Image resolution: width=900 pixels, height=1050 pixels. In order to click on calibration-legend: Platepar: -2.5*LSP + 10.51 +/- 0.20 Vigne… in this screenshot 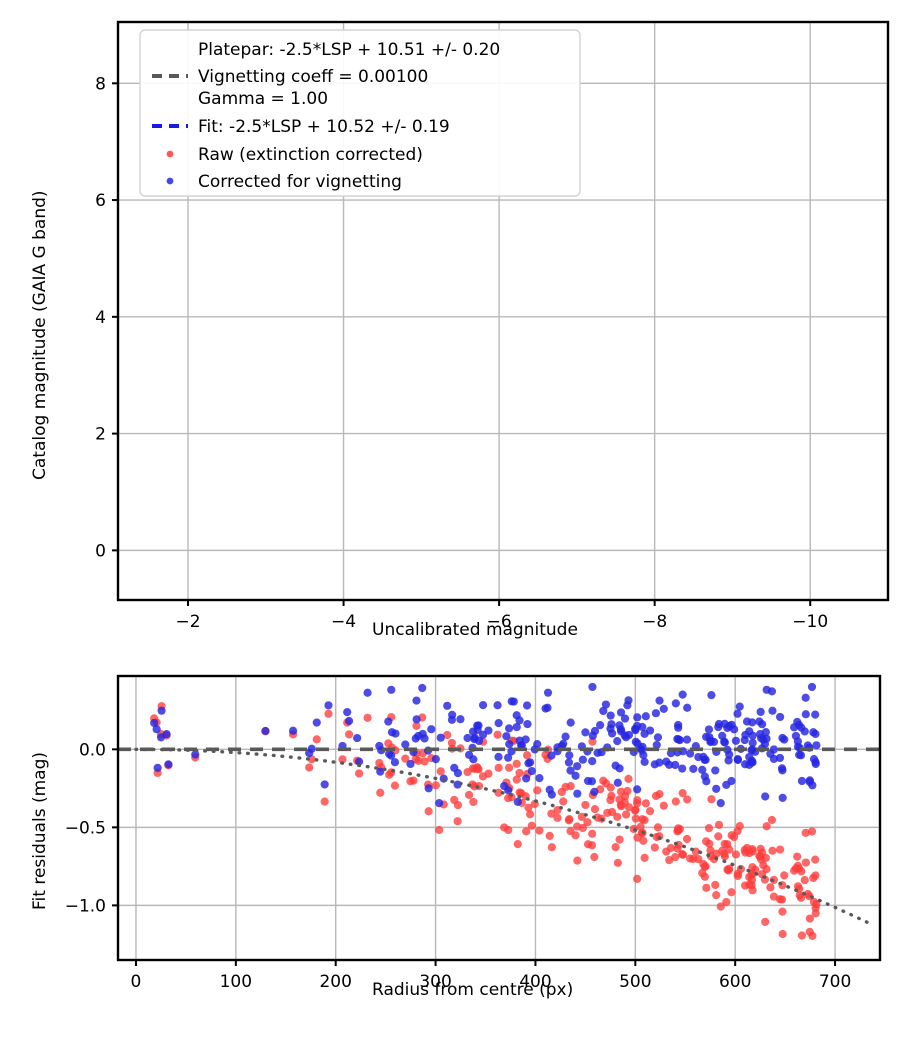, I will do `click(360, 113)`.